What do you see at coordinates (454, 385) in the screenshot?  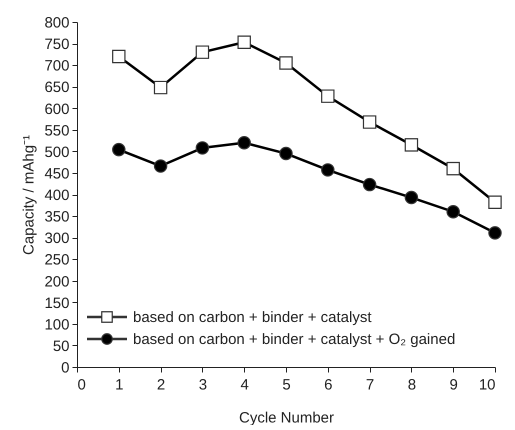 I see `x-tick-label: 9` at bounding box center [454, 385].